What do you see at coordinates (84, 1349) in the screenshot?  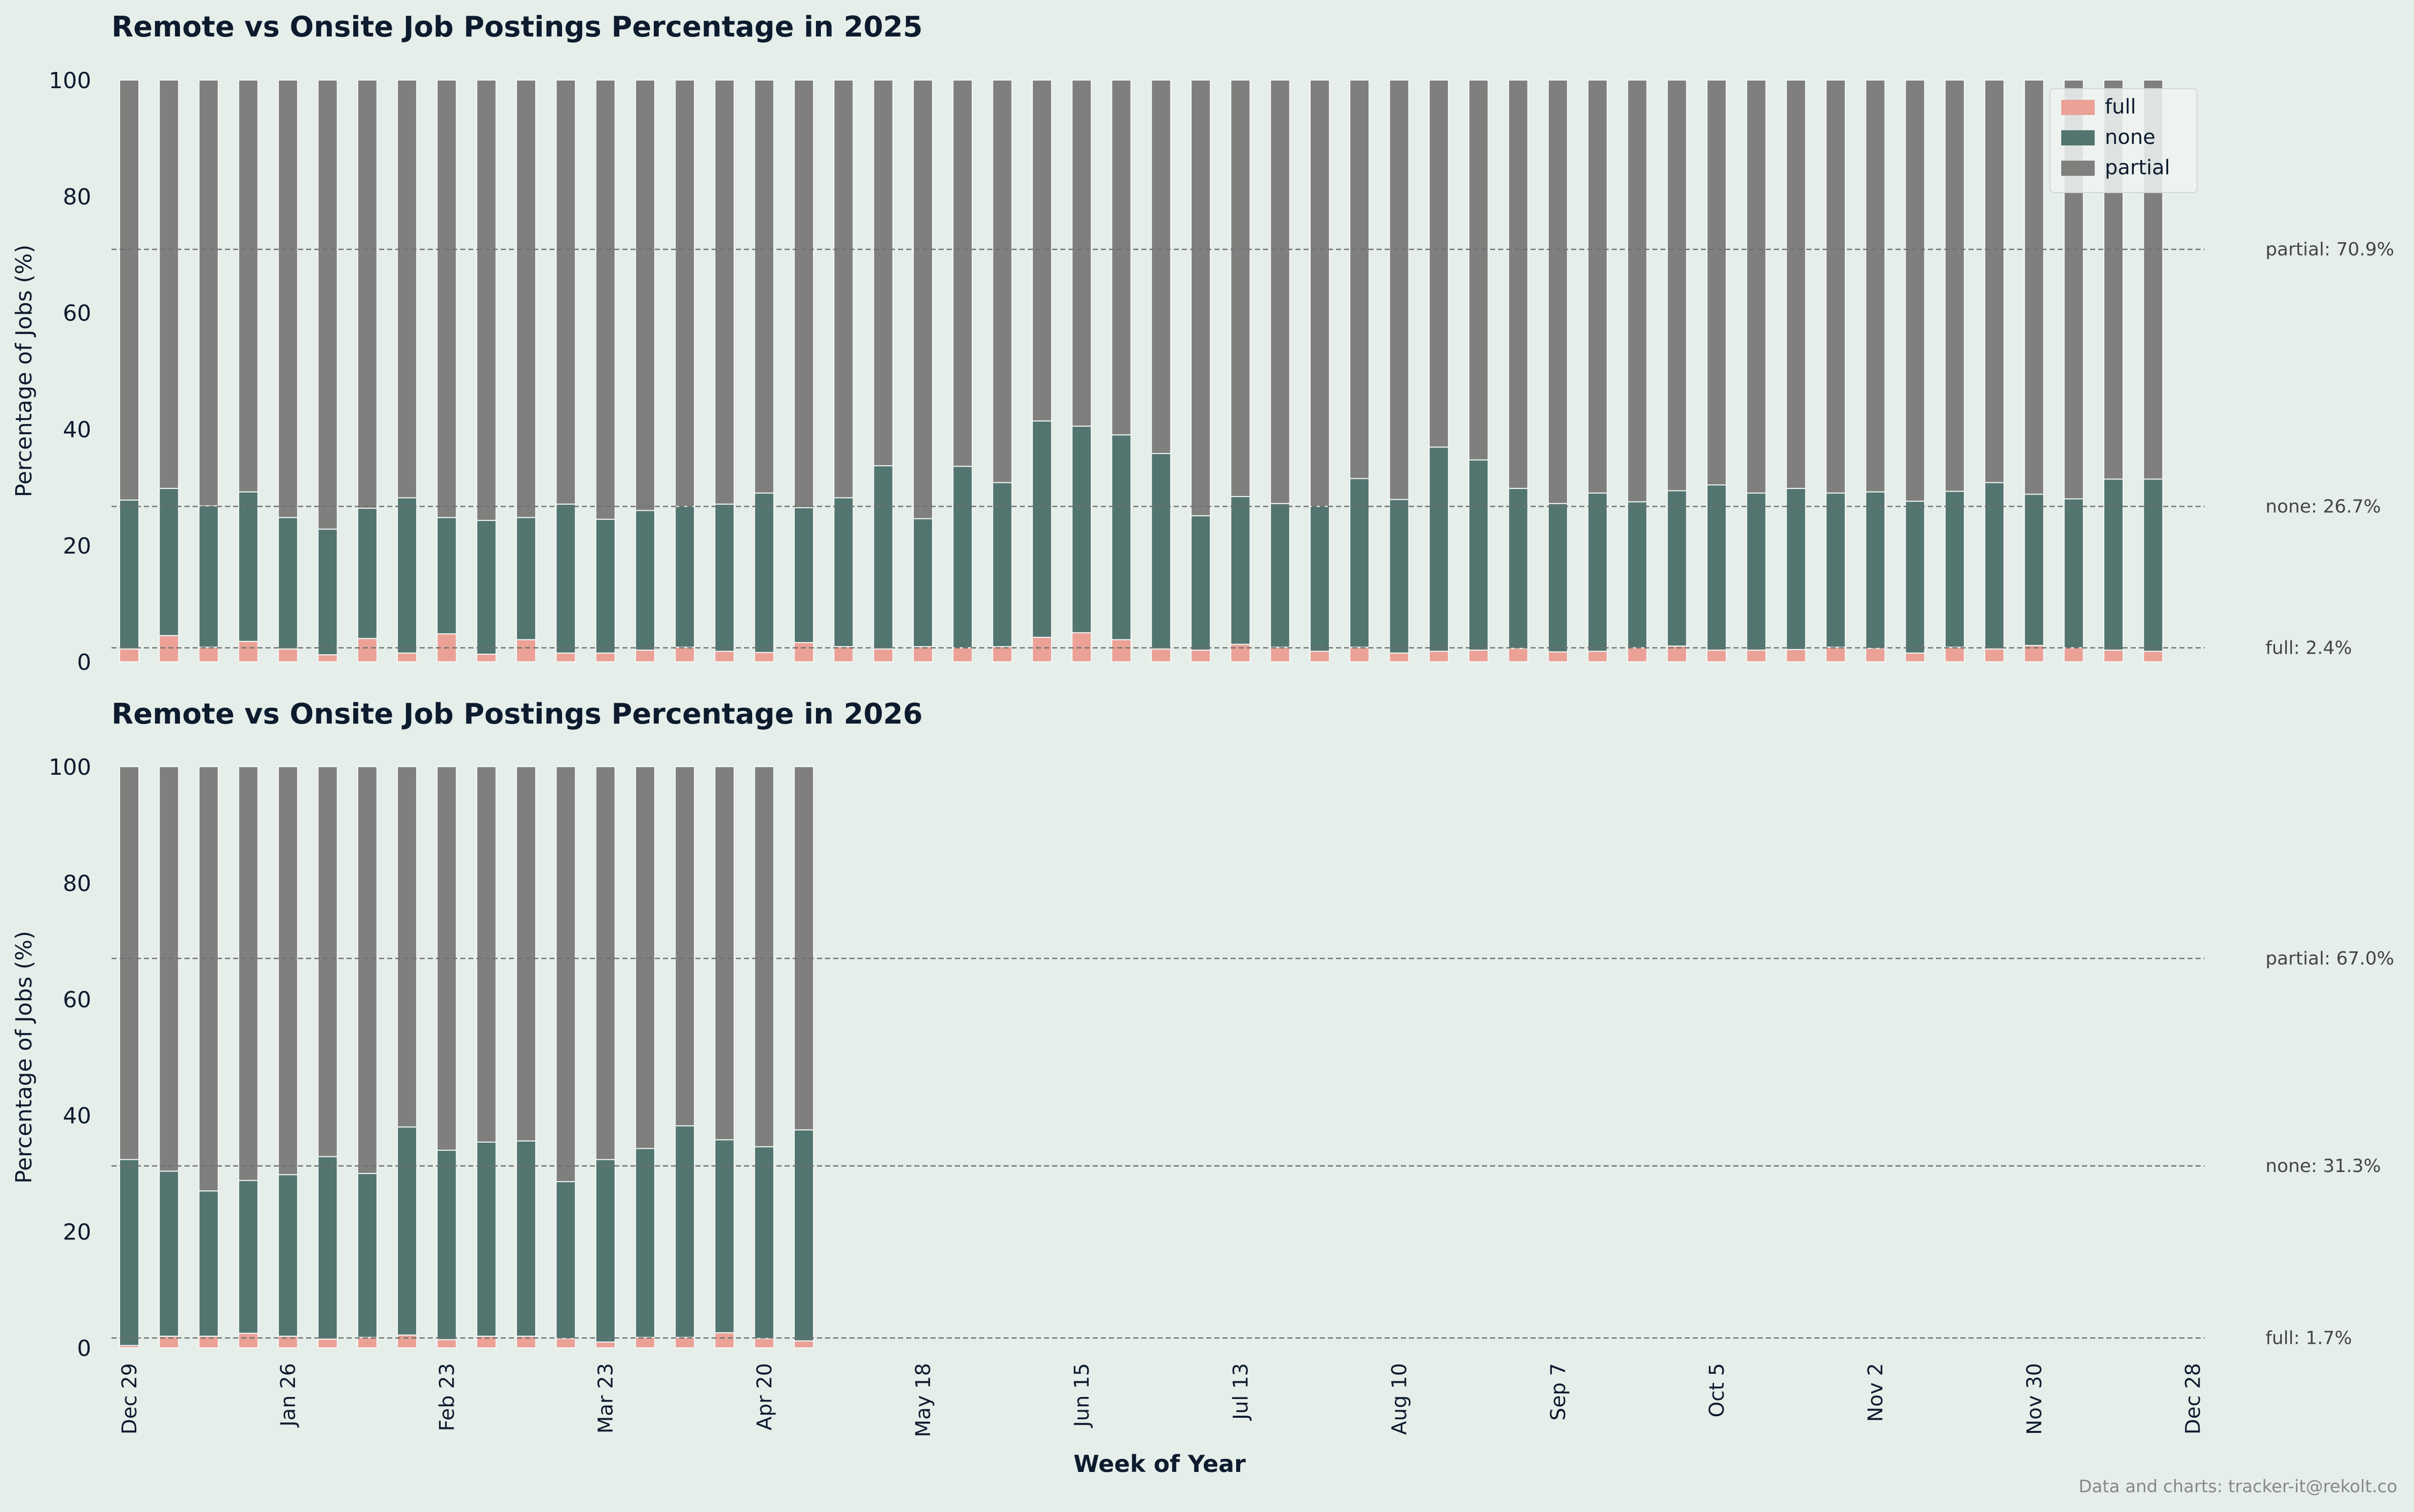 I see `y-tick-label: 0` at bounding box center [84, 1349].